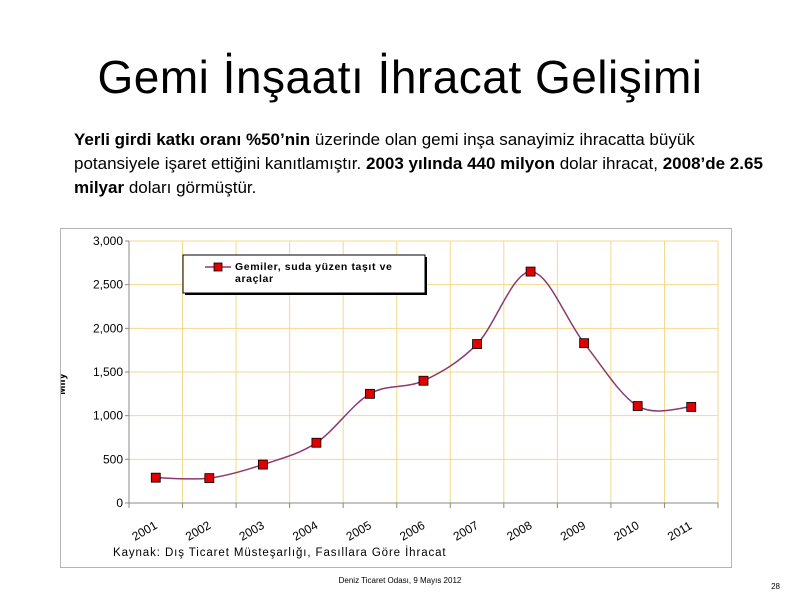  What do you see at coordinates (680, 530) in the screenshot?
I see `x-tick-label: 2011` at bounding box center [680, 530].